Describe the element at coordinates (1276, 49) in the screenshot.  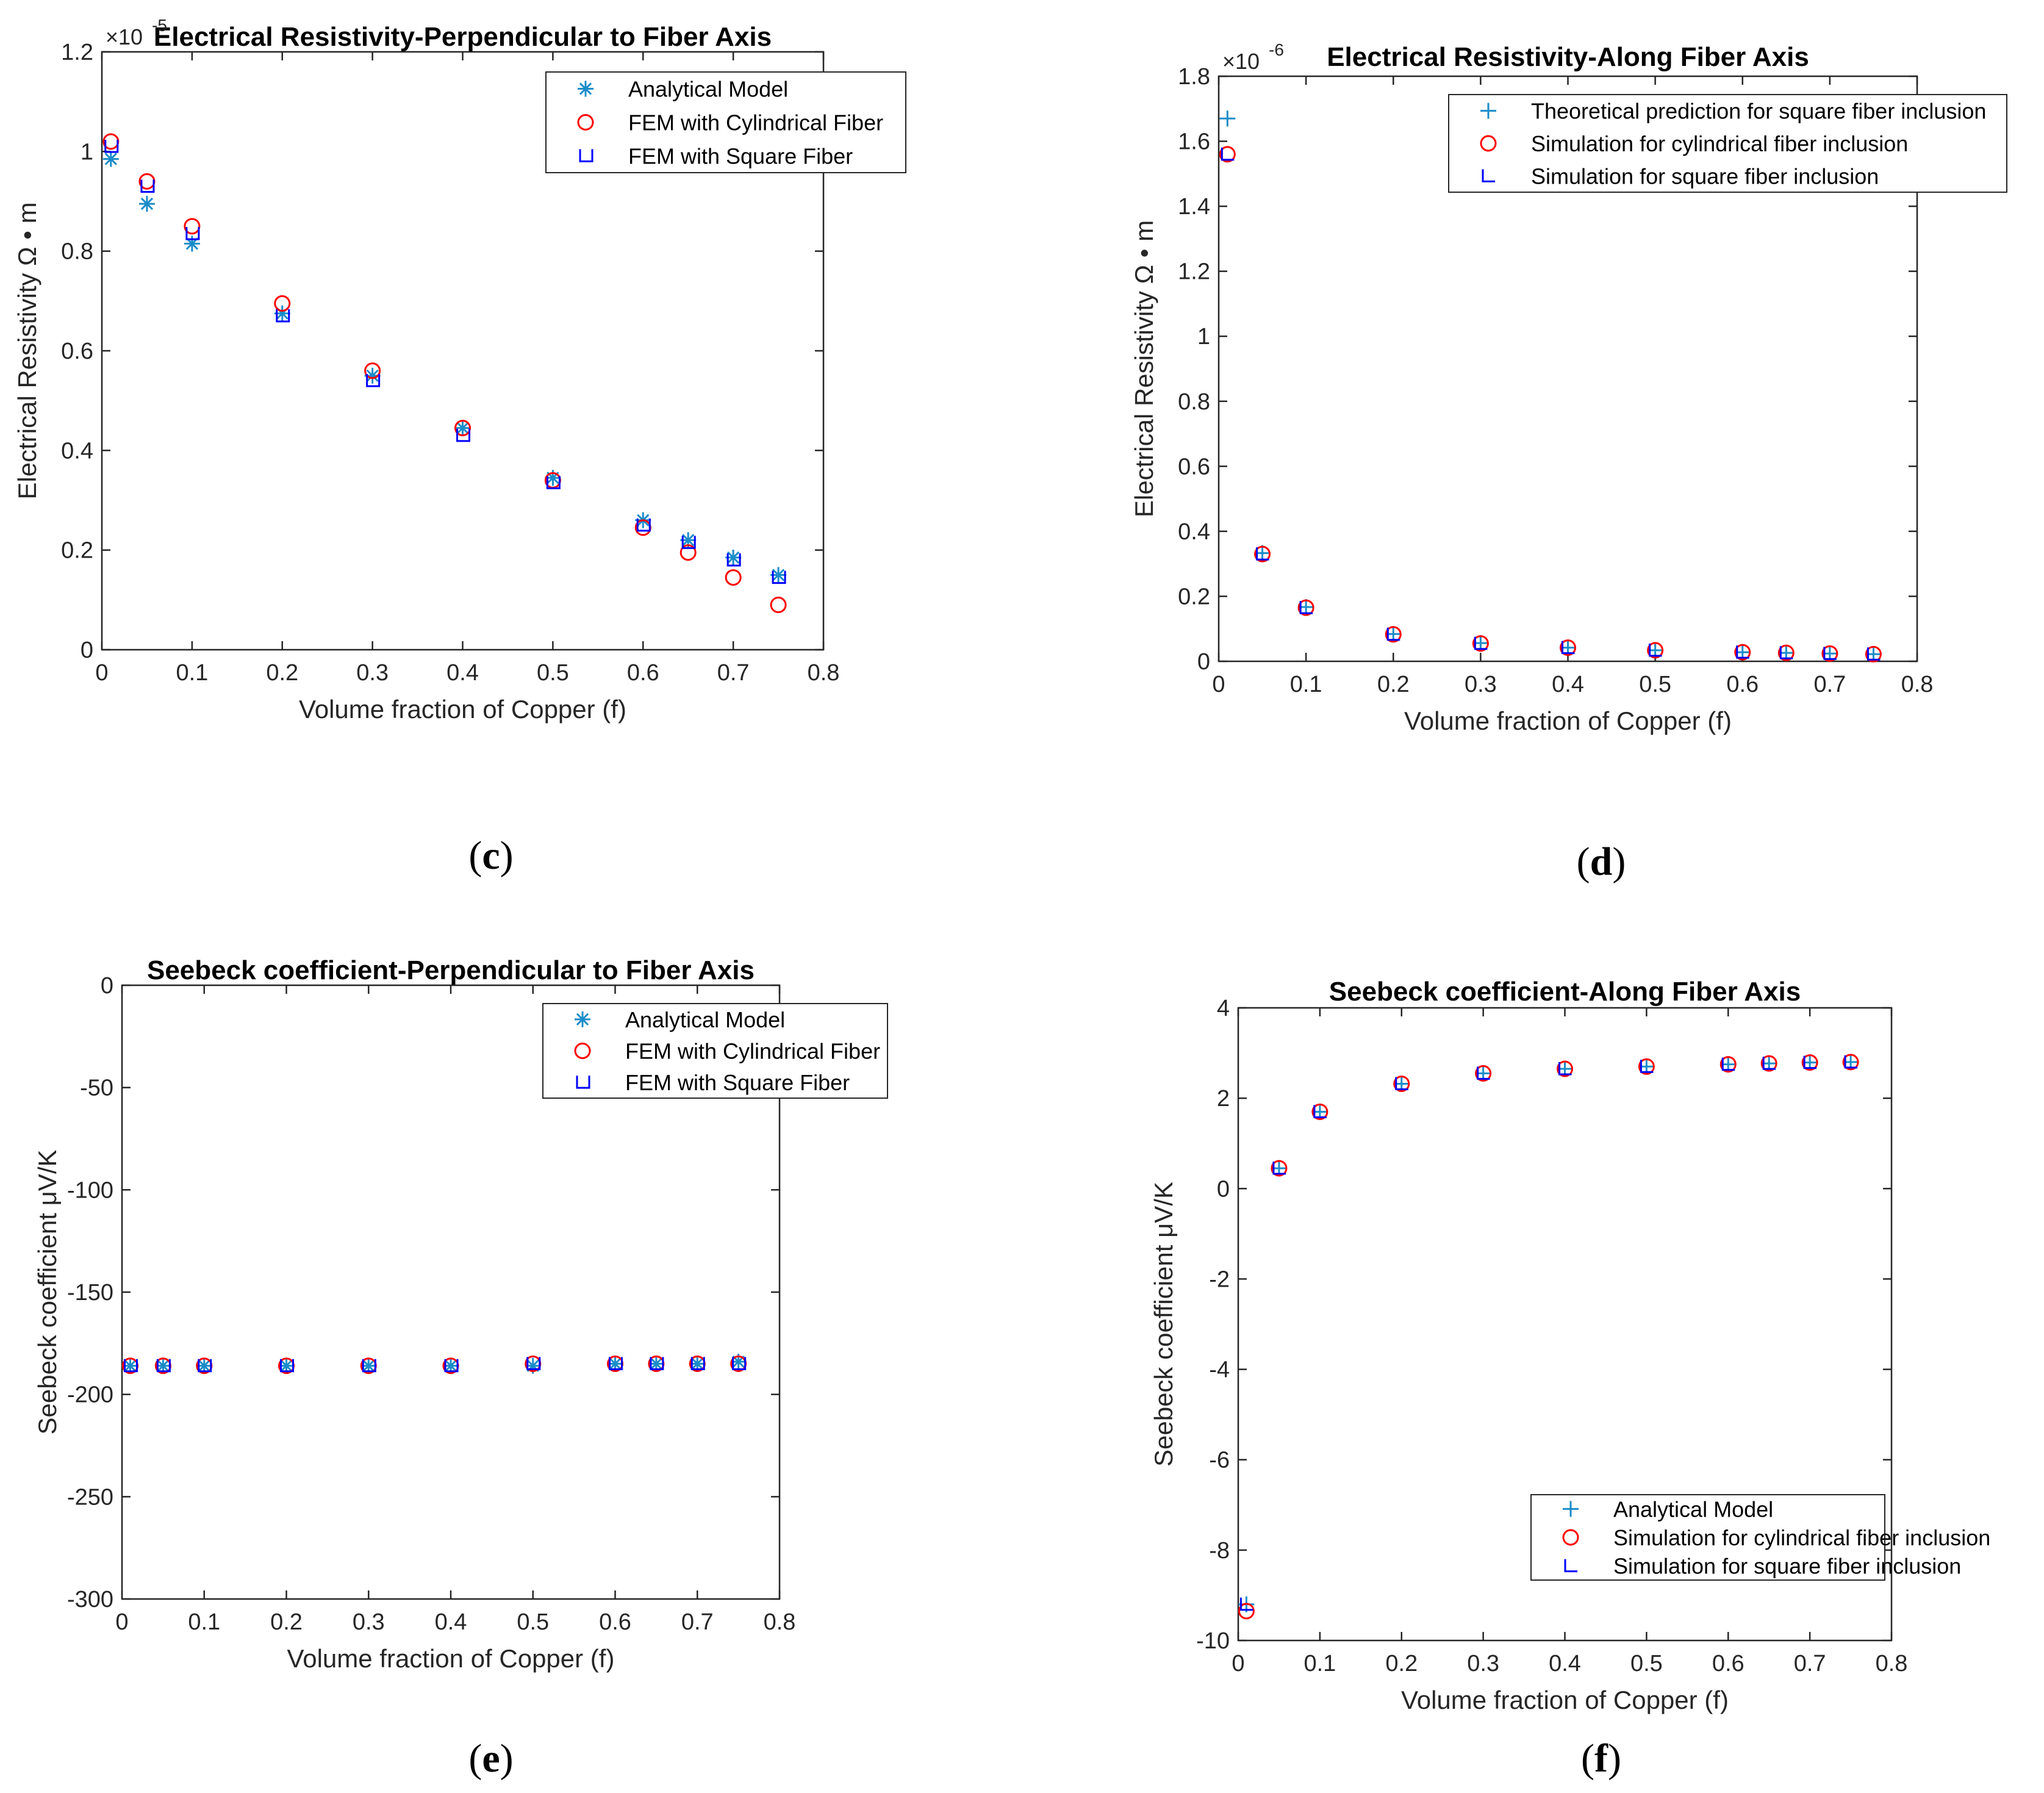
I see `y-exponent-power: -6` at that location.